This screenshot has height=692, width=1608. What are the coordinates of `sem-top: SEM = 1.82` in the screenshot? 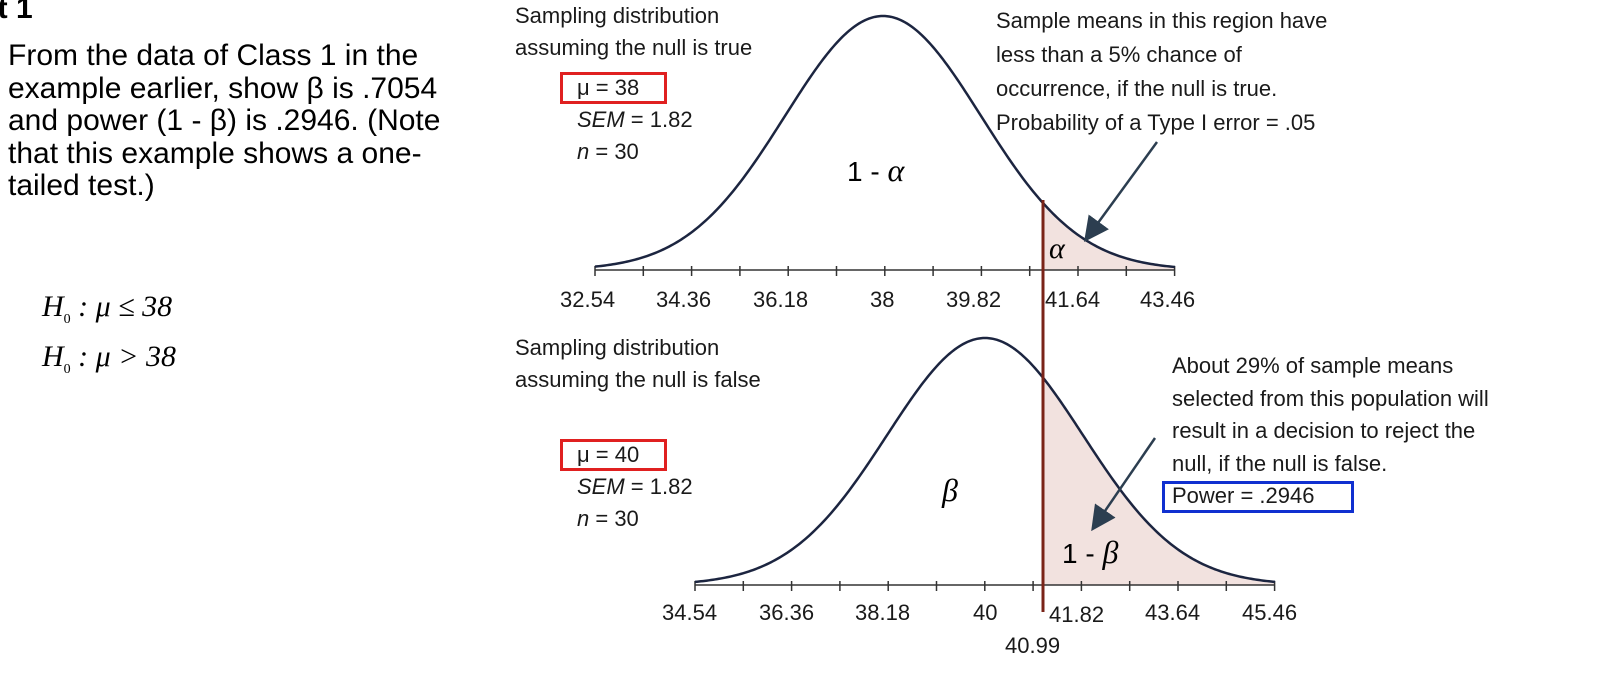 It's located at (635, 120).